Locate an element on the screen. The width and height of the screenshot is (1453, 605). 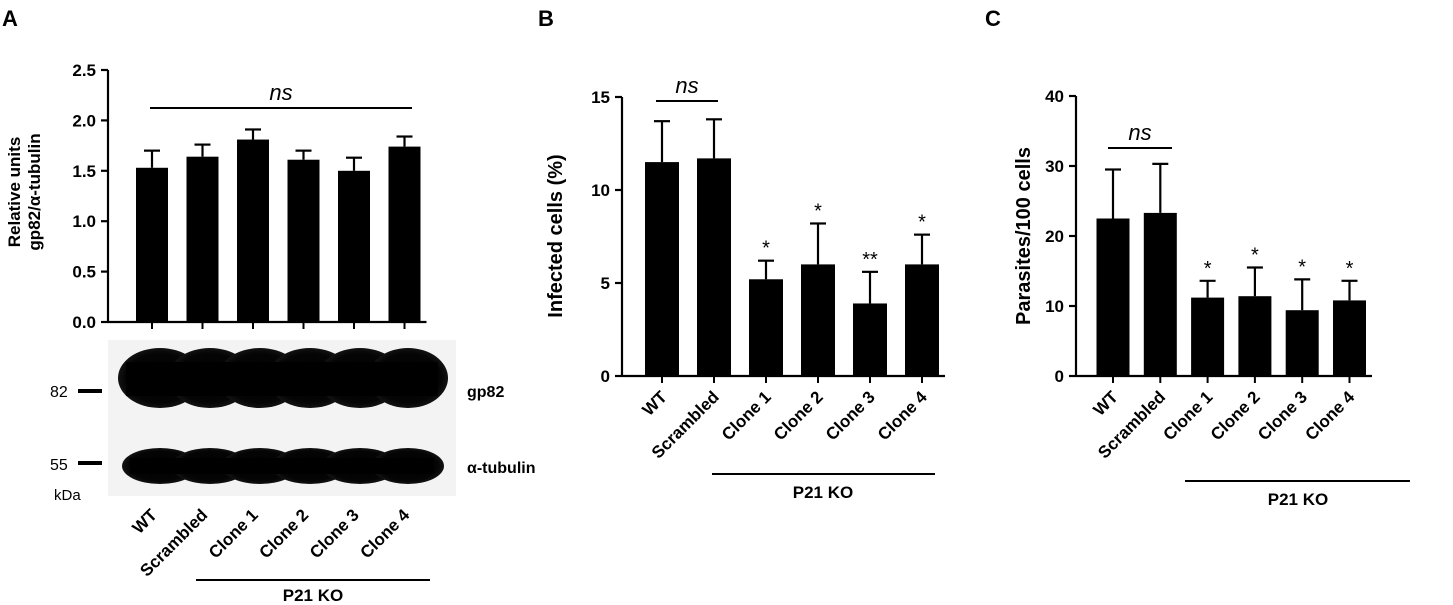
panel-letter-b: B is located at coordinates (546, 18).